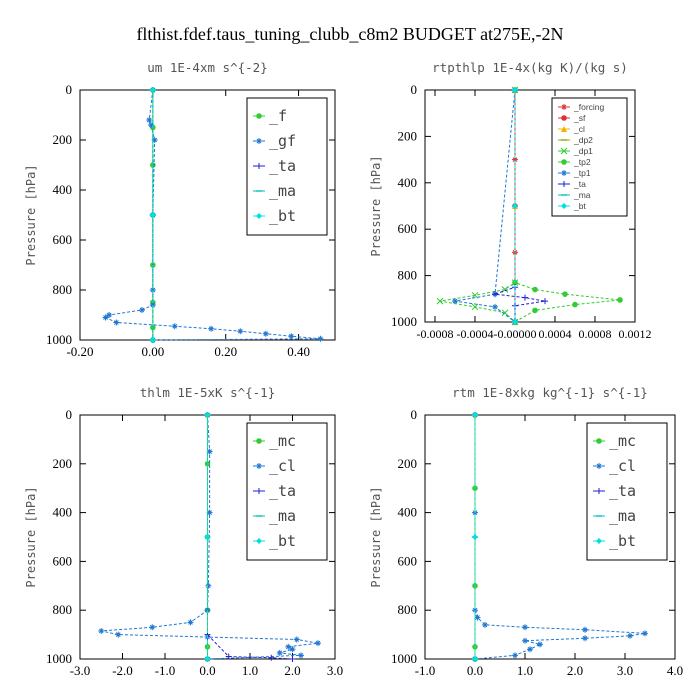 Image resolution: width=700 pixels, height=700 pixels. Describe the element at coordinates (627, 491) in the screenshot. I see `legend: _mc _cl _ta _ma _bt` at that location.